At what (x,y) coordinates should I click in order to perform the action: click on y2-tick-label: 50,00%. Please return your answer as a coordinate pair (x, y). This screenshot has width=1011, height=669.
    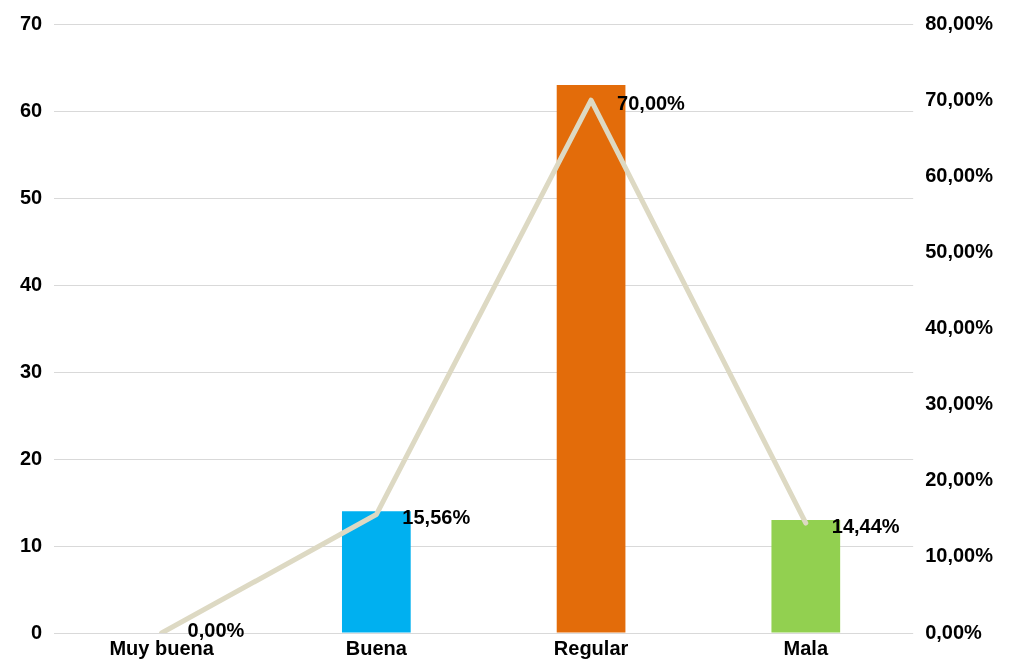
    Looking at the image, I should click on (959, 250).